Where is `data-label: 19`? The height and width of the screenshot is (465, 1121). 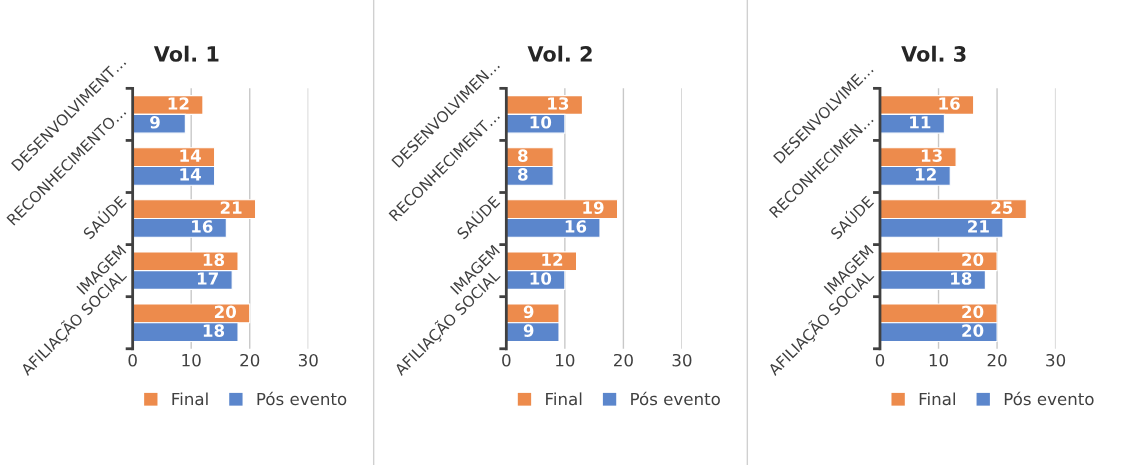
data-label: 19 is located at coordinates (593, 208).